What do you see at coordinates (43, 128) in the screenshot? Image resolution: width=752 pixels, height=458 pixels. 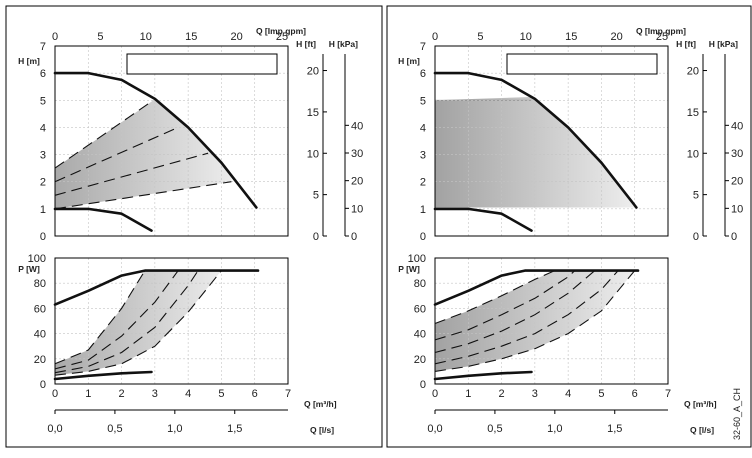 I see `h-m-tick: 4` at bounding box center [43, 128].